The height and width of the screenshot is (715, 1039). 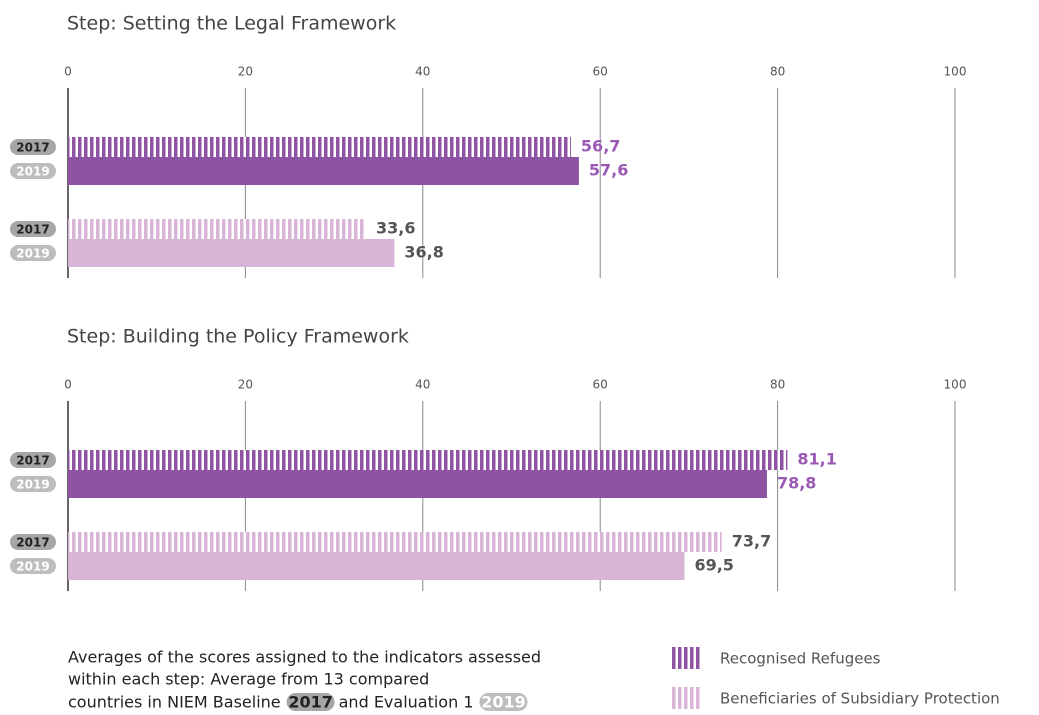 What do you see at coordinates (713, 565) in the screenshot?
I see `value-label: 69,5` at bounding box center [713, 565].